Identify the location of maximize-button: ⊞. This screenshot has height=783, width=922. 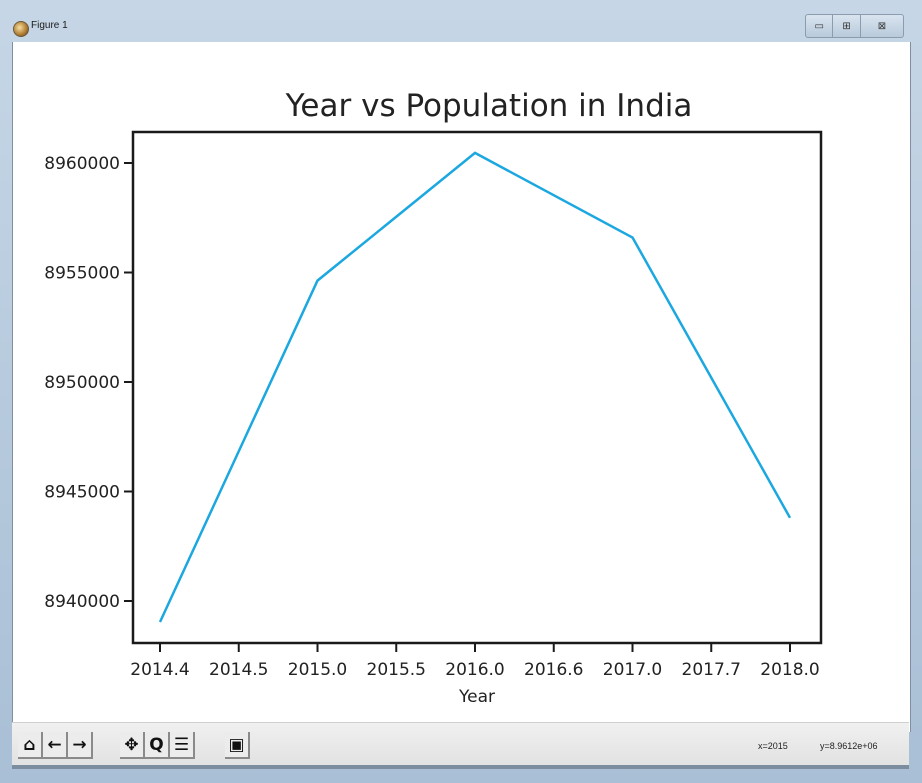
(847, 26).